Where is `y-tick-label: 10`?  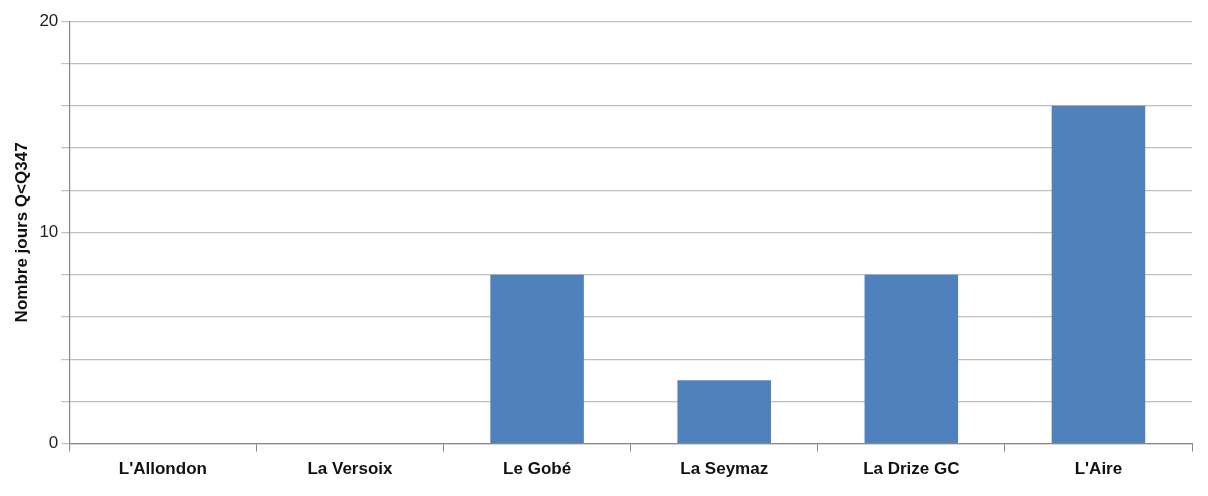 y-tick-label: 10 is located at coordinates (49, 232).